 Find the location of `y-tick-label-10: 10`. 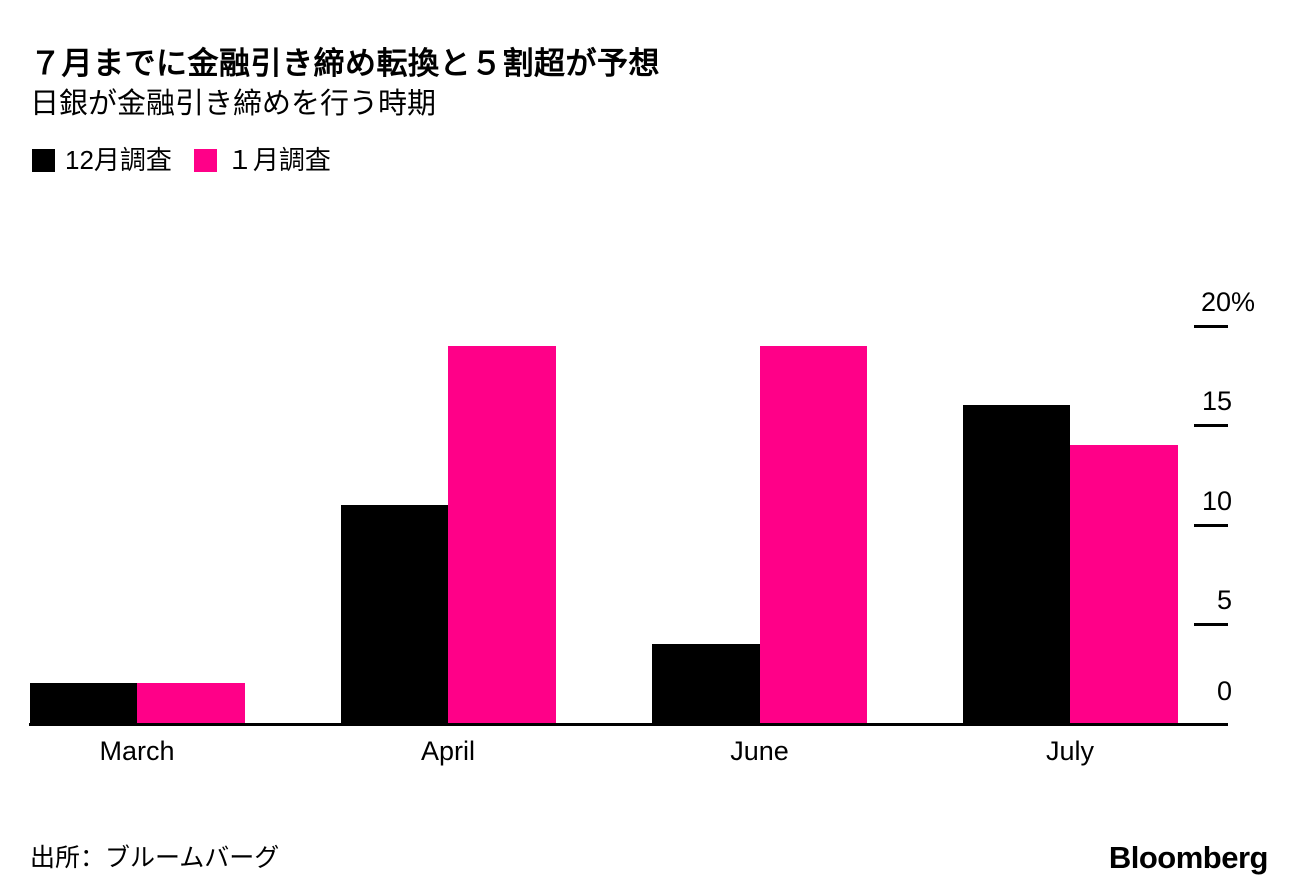

y-tick-label-10: 10 is located at coordinates (1216, 500).